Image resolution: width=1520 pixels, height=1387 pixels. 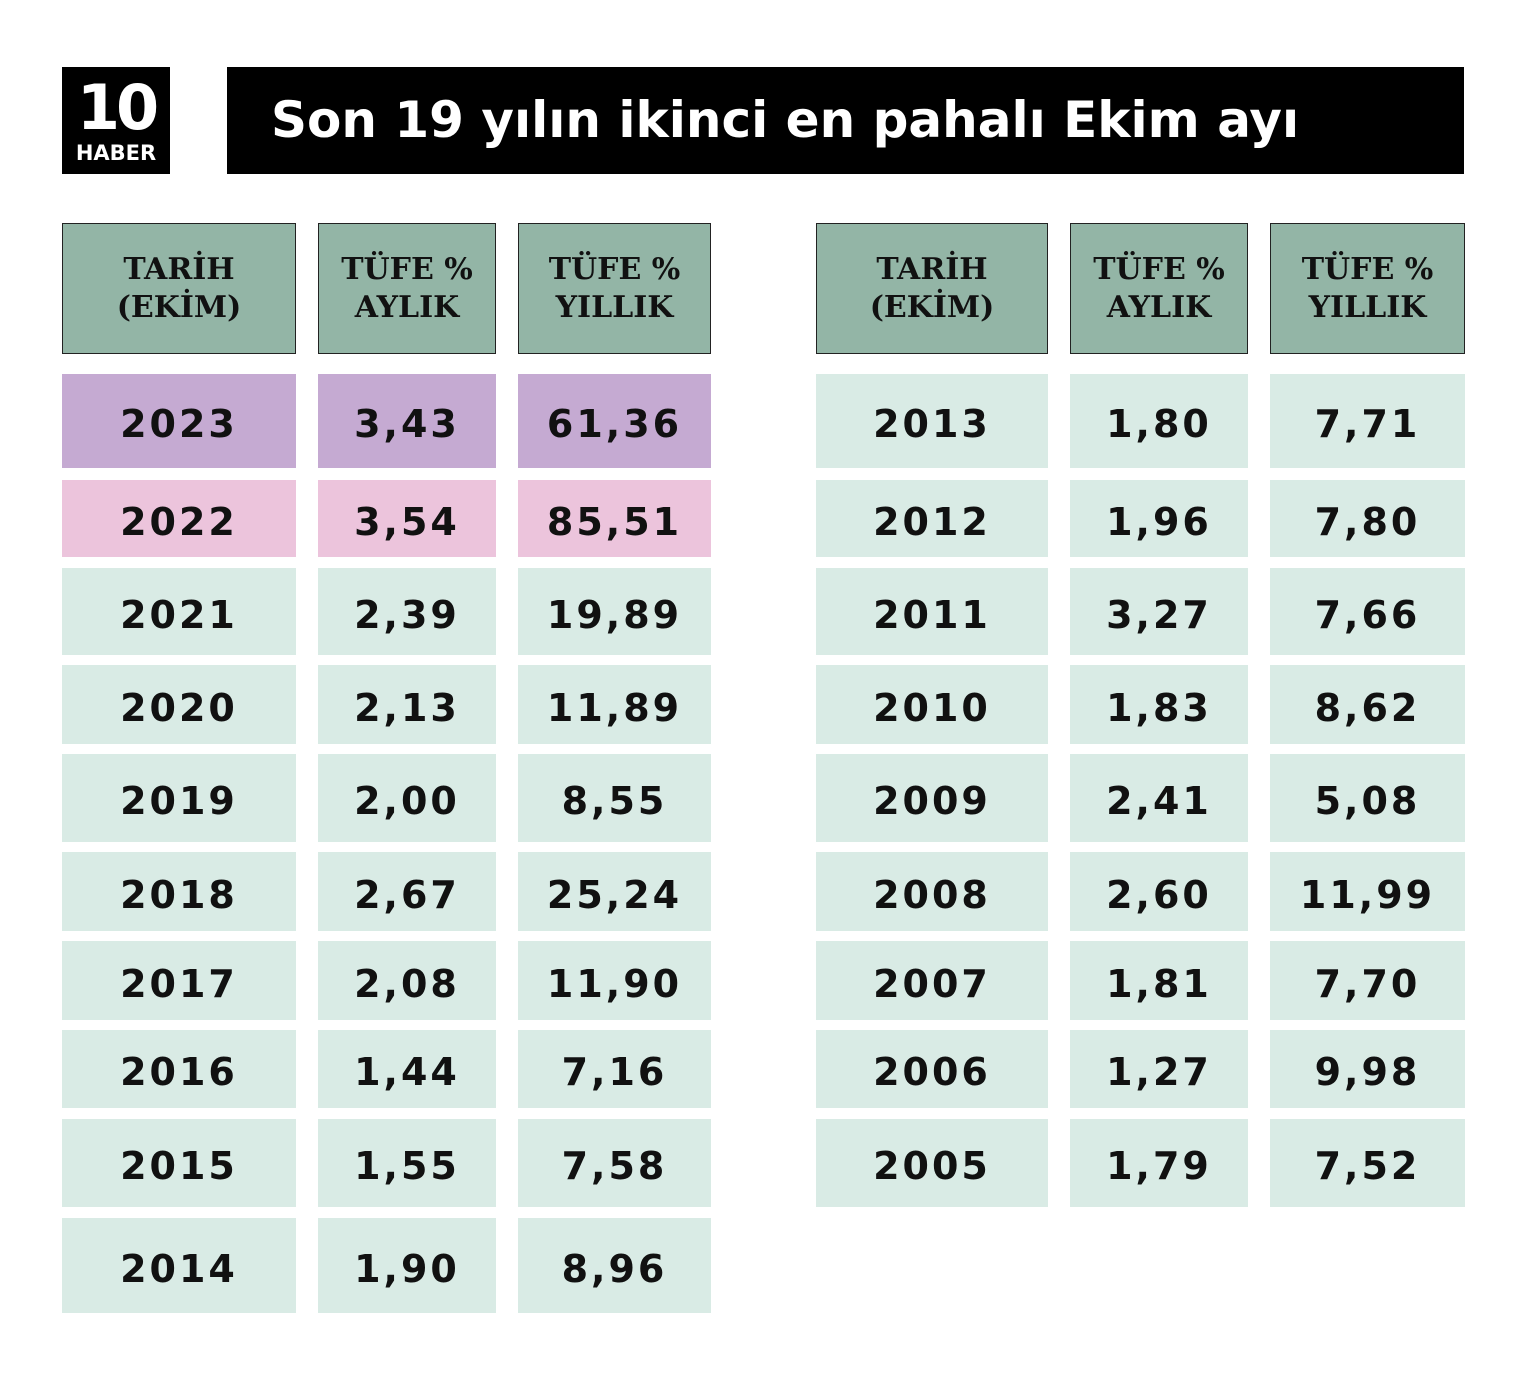 What do you see at coordinates (407, 518) in the screenshot?
I see `table-cell: 3,54` at bounding box center [407, 518].